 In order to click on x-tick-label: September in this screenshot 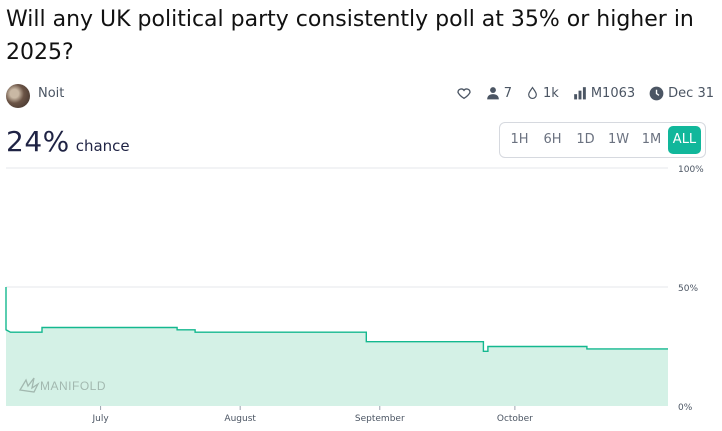, I will do `click(380, 419)`.